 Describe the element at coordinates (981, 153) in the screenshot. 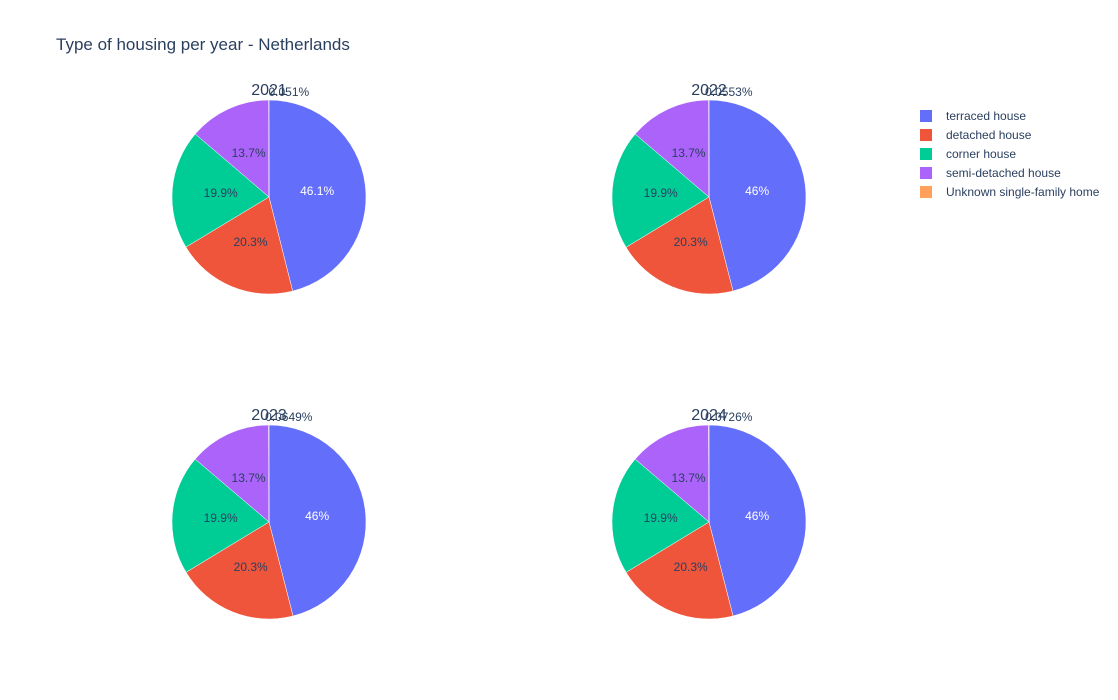

I see `legend-label: corner house` at that location.